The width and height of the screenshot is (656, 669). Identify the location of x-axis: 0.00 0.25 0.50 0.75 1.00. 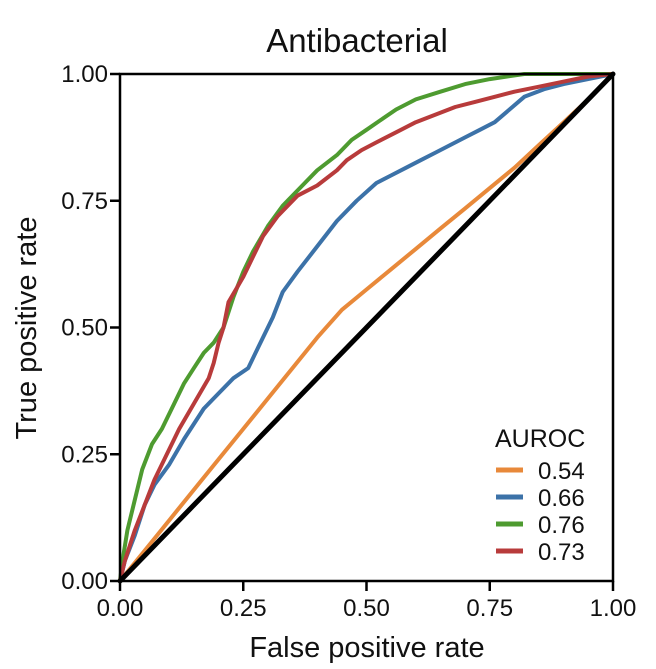
(367, 601).